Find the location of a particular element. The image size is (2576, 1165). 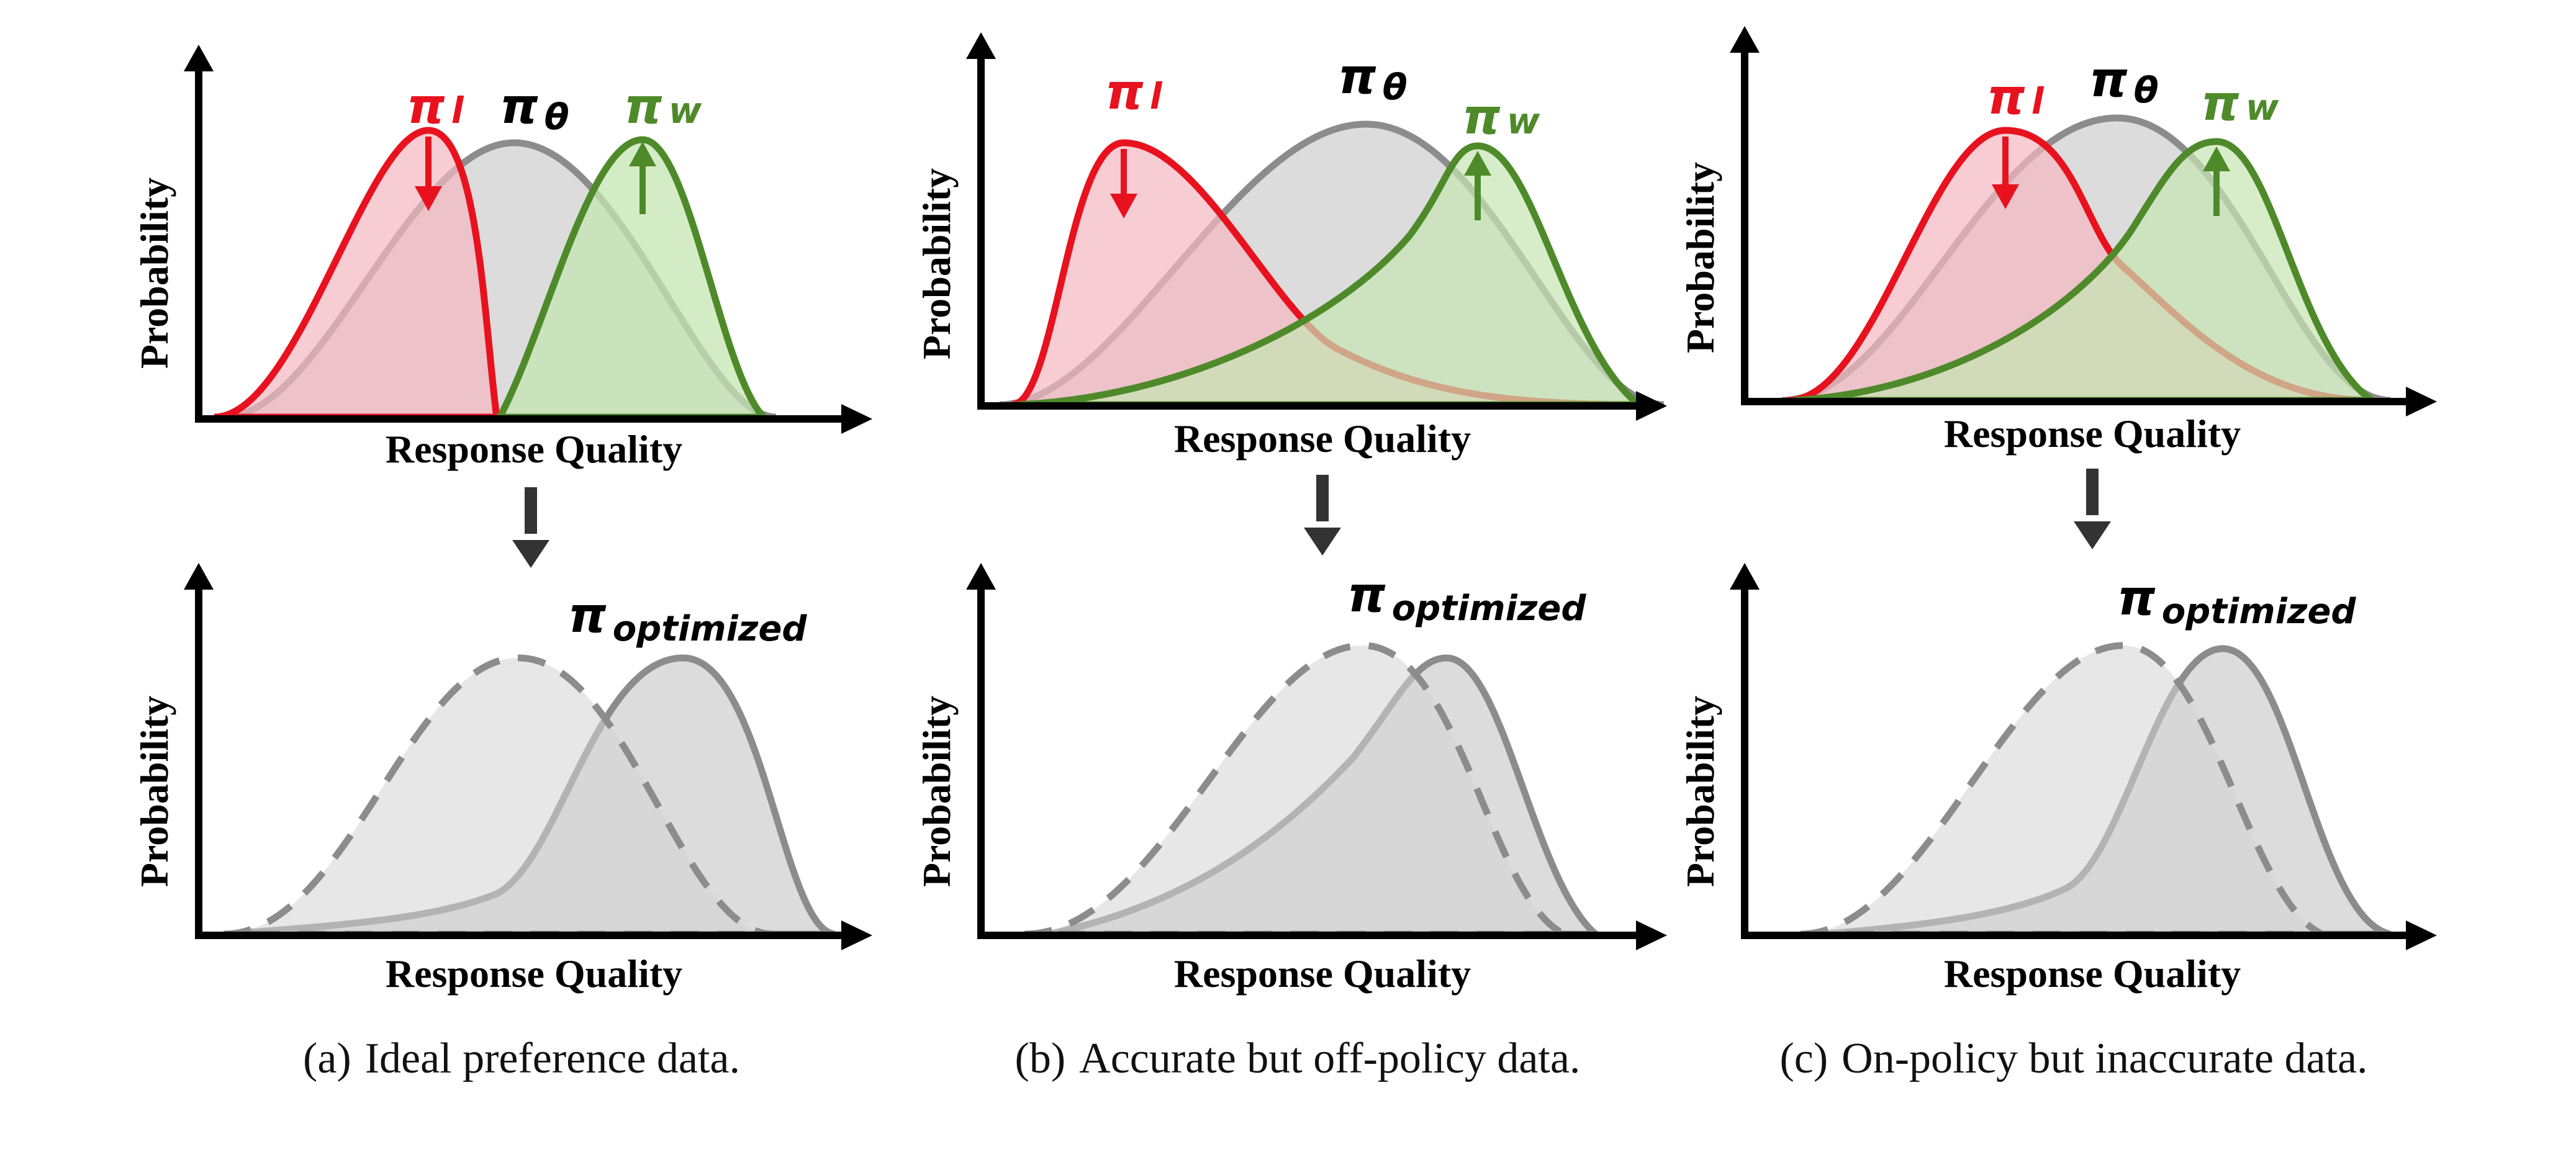

panel-b-bottom-chart: Probability Response Quality π optimized is located at coordinates (1291, 780).